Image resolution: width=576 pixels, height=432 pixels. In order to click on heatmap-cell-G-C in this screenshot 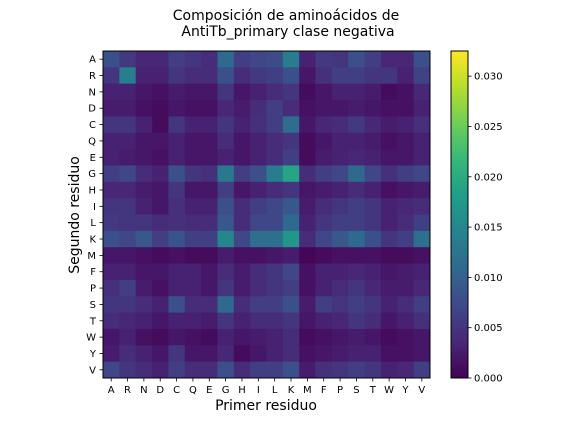, I will do `click(176, 173)`.